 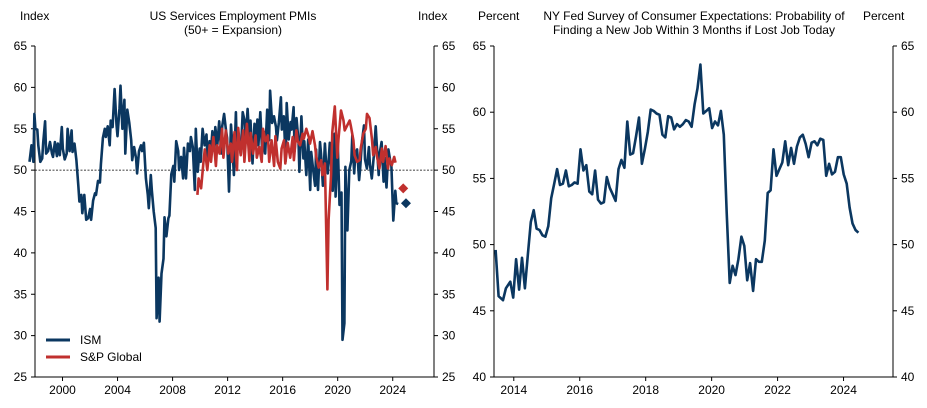 What do you see at coordinates (21, 336) in the screenshot?
I see `left-chart-ytick-label-left: 30` at bounding box center [21, 336].